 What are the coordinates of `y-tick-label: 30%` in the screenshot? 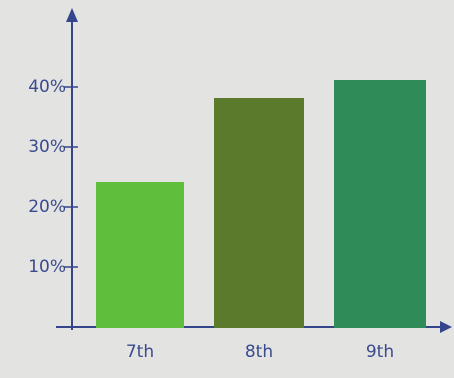 It's located at (47, 147).